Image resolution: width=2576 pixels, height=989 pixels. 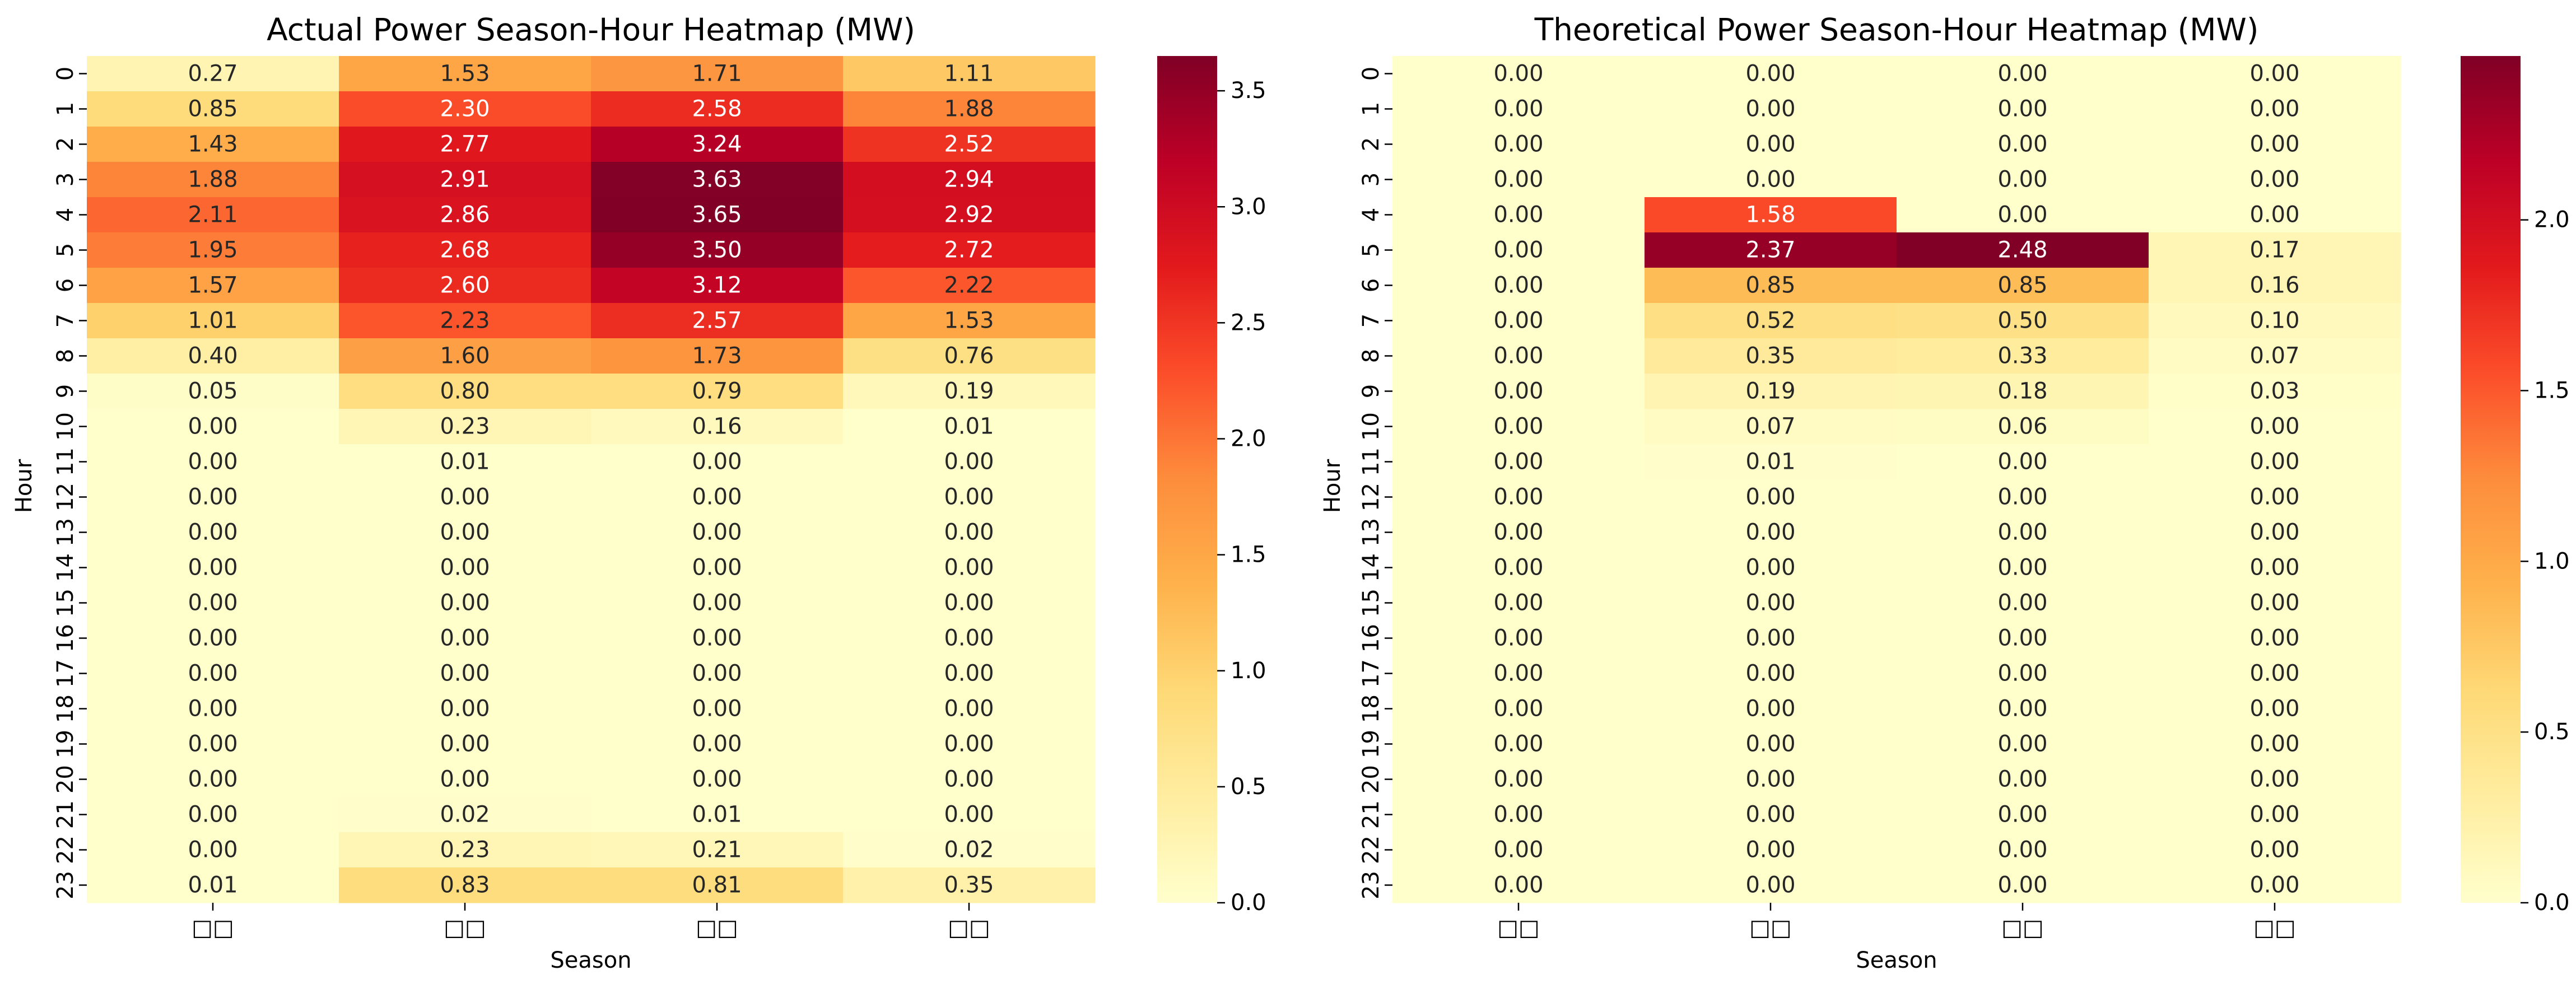 I want to click on colorbar-tick-label: 1.5, so click(x=1248, y=555).